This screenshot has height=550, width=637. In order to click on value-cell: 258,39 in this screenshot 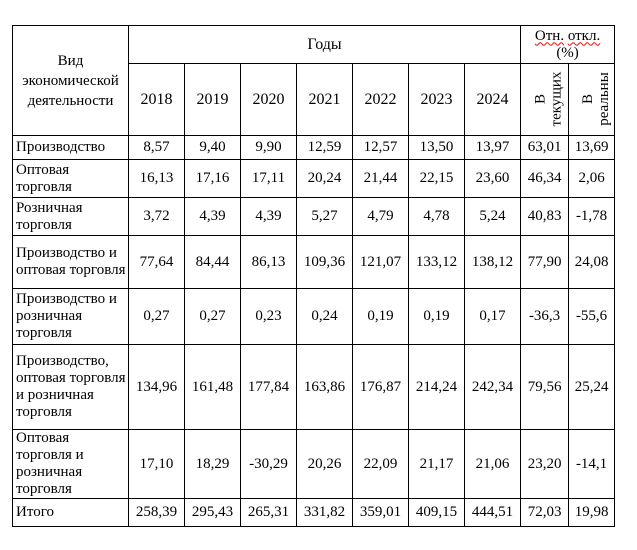, I will do `click(156, 512)`.